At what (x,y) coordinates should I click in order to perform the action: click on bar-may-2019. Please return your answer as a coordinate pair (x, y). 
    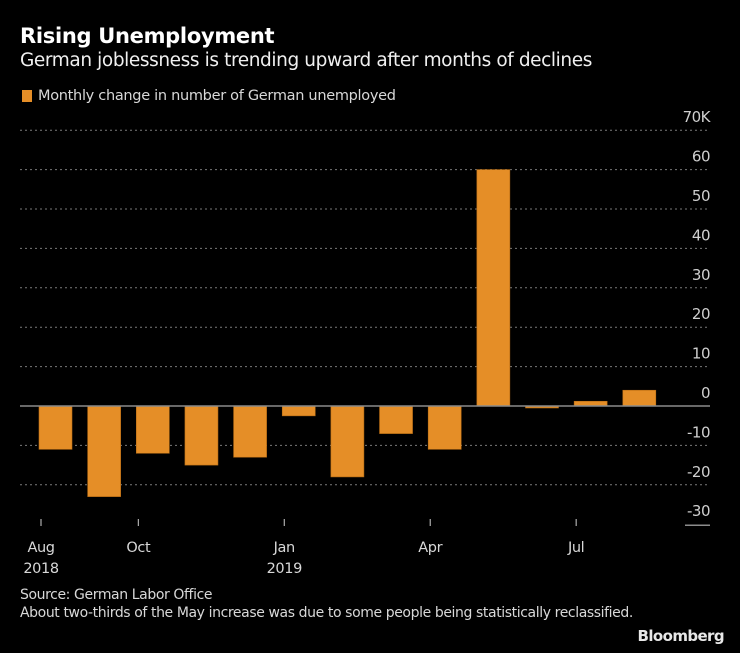
    Looking at the image, I should click on (493, 288).